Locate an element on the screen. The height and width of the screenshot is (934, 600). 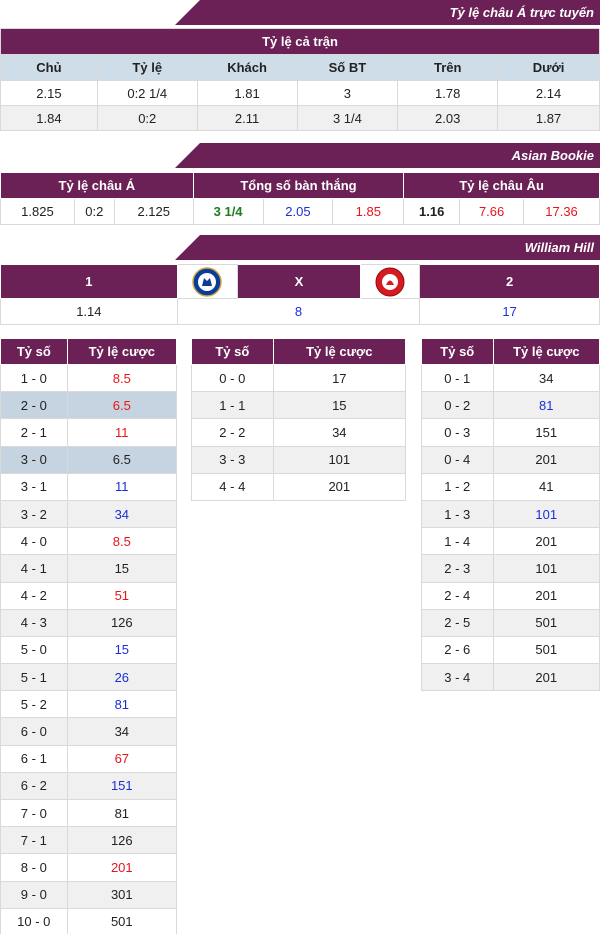
score-cell: 8 - 0 is located at coordinates (34, 867).